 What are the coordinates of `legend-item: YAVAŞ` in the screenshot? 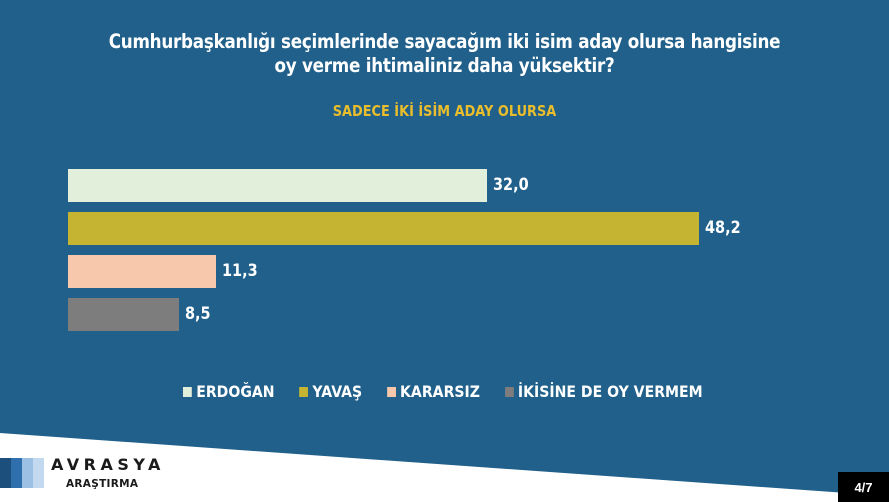 It's located at (330, 392).